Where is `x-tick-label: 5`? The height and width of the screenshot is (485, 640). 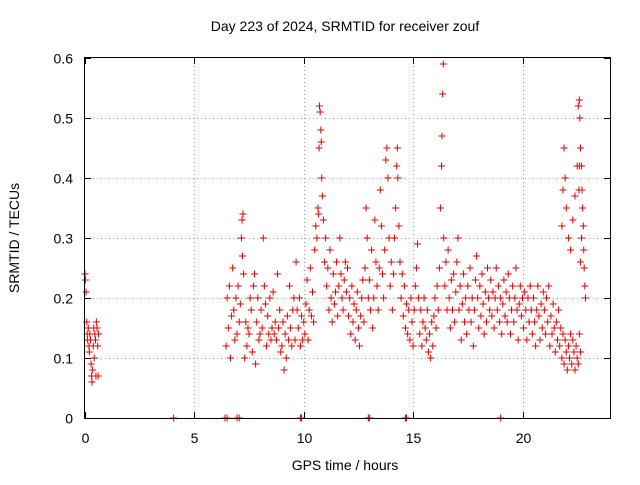
x-tick-label: 5 is located at coordinates (195, 438).